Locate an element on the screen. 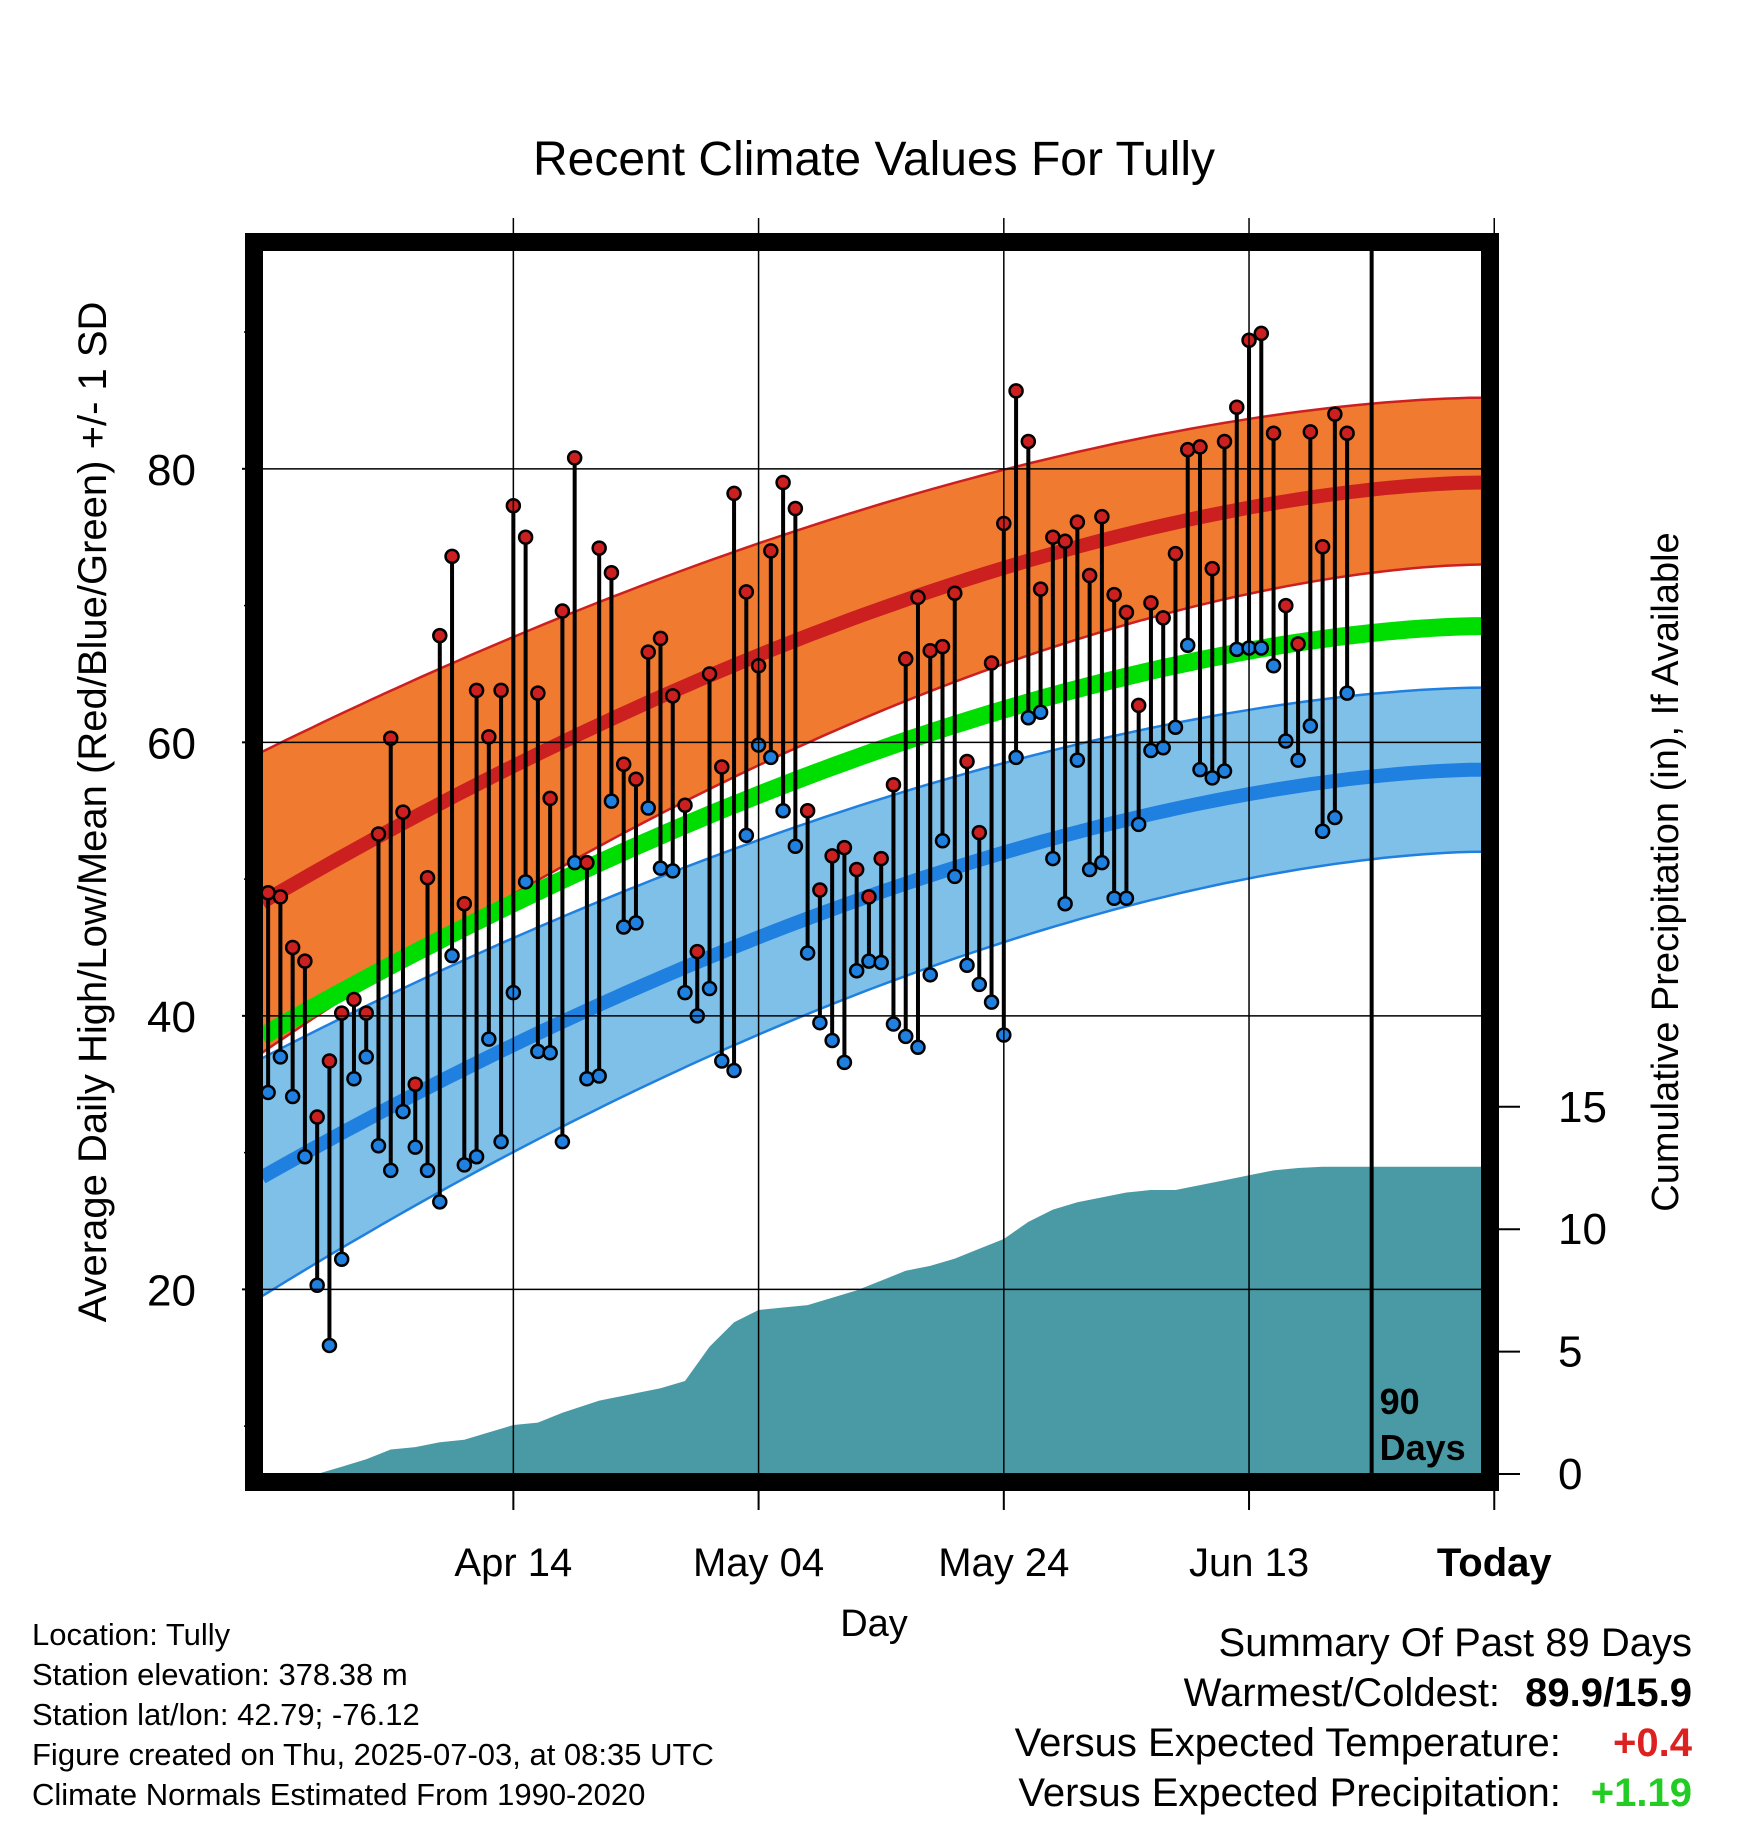 This screenshot has width=1748, height=1828. warm-cold-value: 89.9/15.9 is located at coordinates (1608, 1693).